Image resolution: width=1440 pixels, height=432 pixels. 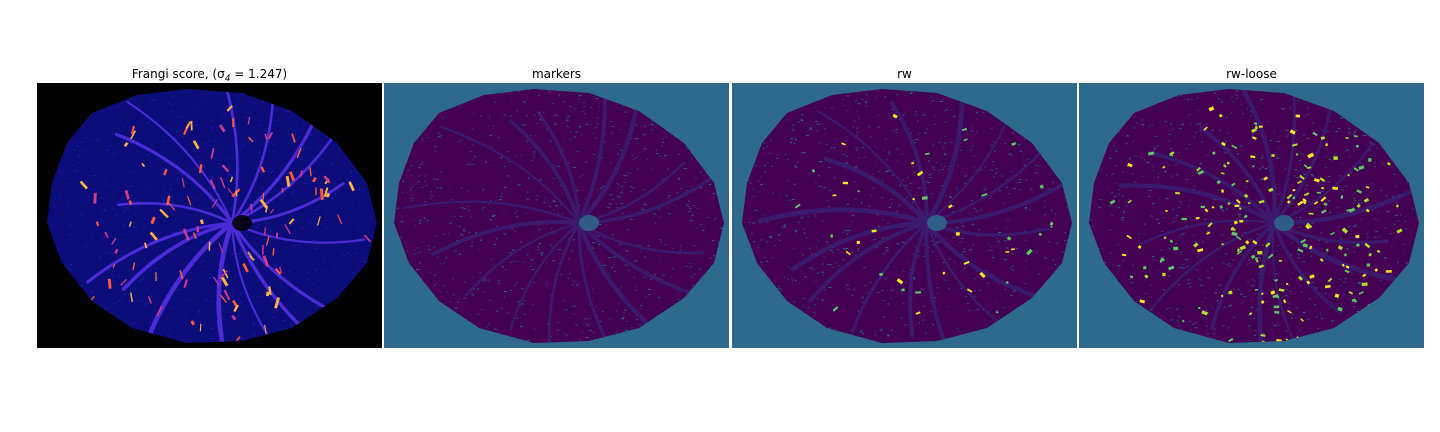 I want to click on fundus-region, so click(x=212, y=216).